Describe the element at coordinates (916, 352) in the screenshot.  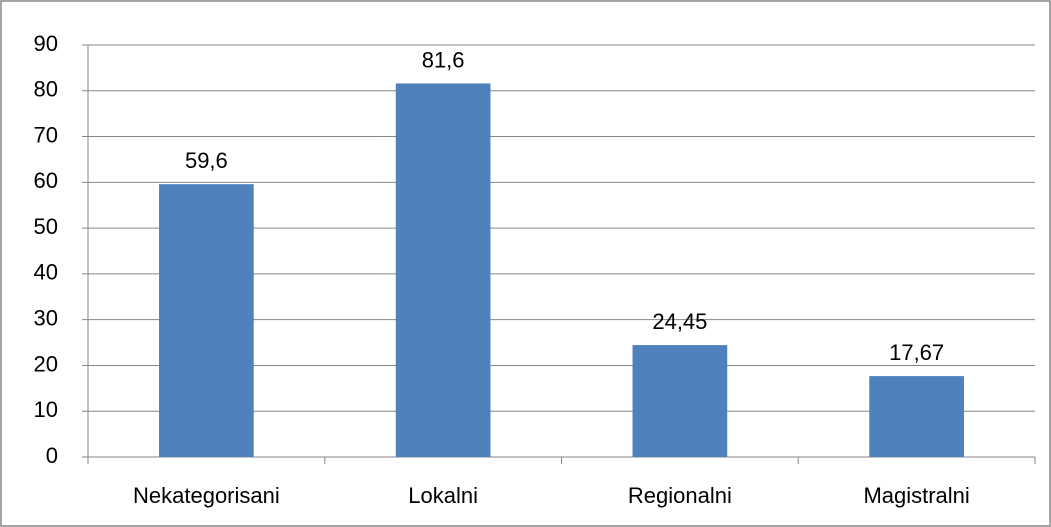
I see `value-label: 17,67` at that location.